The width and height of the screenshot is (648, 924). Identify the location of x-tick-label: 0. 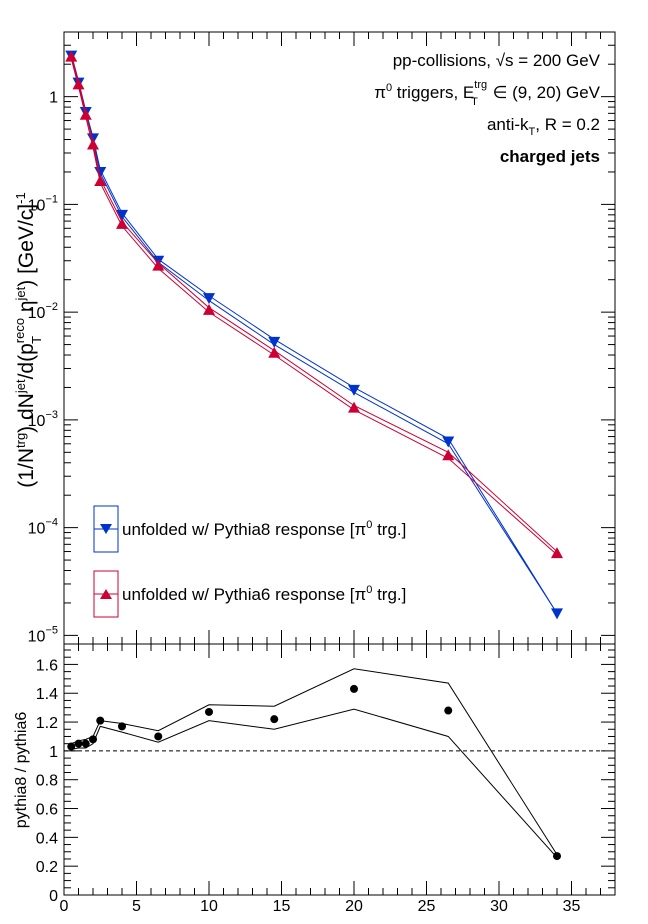
(64, 906).